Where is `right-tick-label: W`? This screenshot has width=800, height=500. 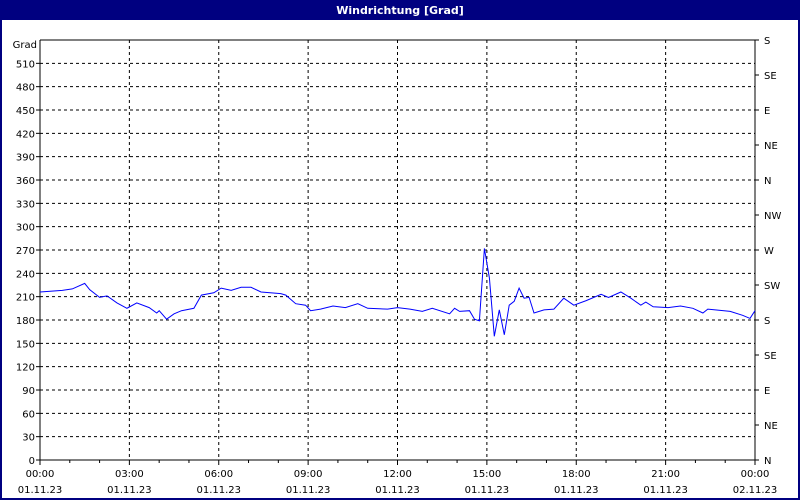
right-tick-label: W is located at coordinates (769, 251).